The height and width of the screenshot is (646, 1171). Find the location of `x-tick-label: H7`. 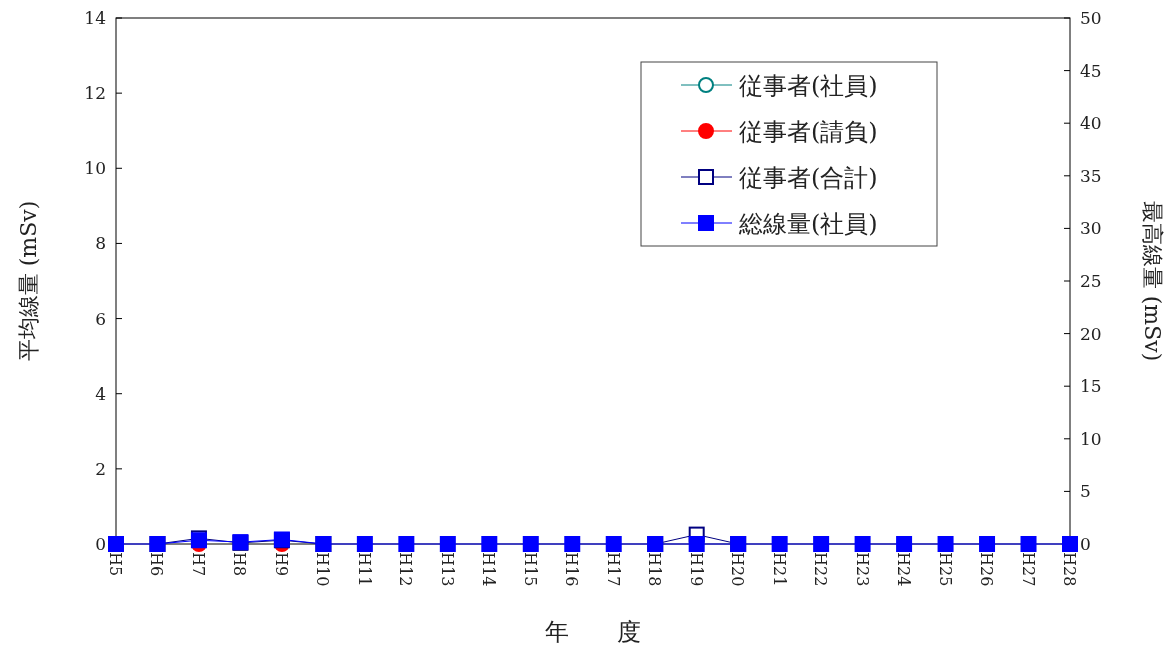

x-tick-label: H7 is located at coordinates (198, 564).